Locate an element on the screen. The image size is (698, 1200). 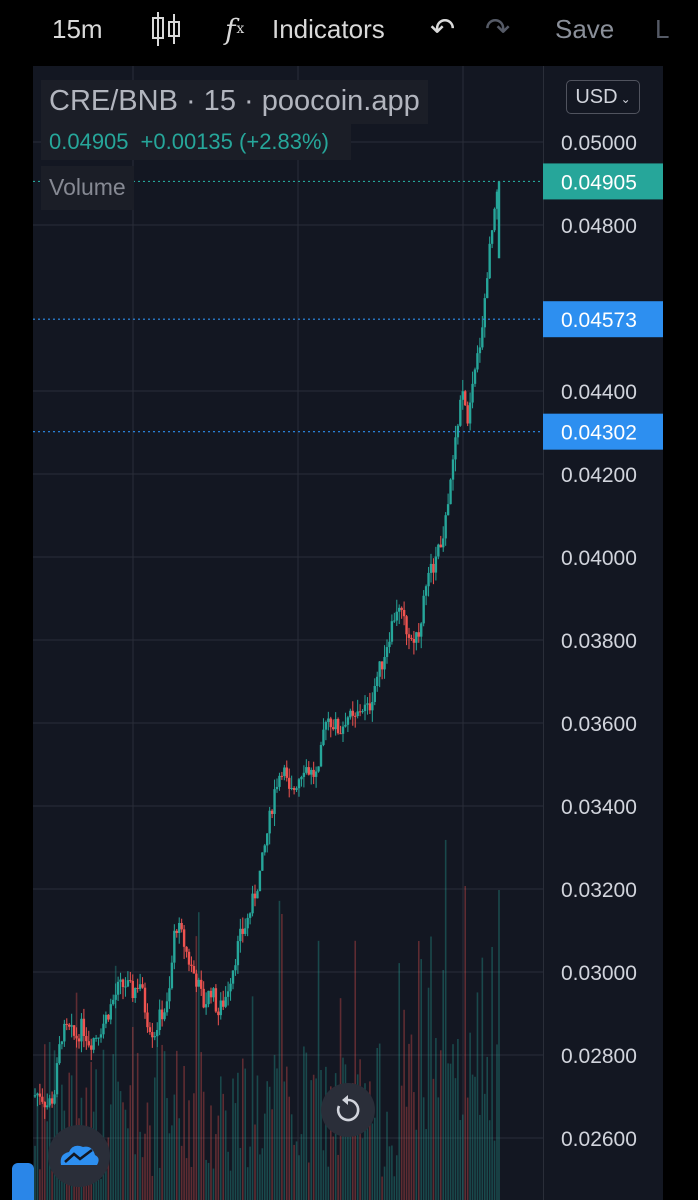
tradingview-logo-button is located at coordinates (79, 1156).